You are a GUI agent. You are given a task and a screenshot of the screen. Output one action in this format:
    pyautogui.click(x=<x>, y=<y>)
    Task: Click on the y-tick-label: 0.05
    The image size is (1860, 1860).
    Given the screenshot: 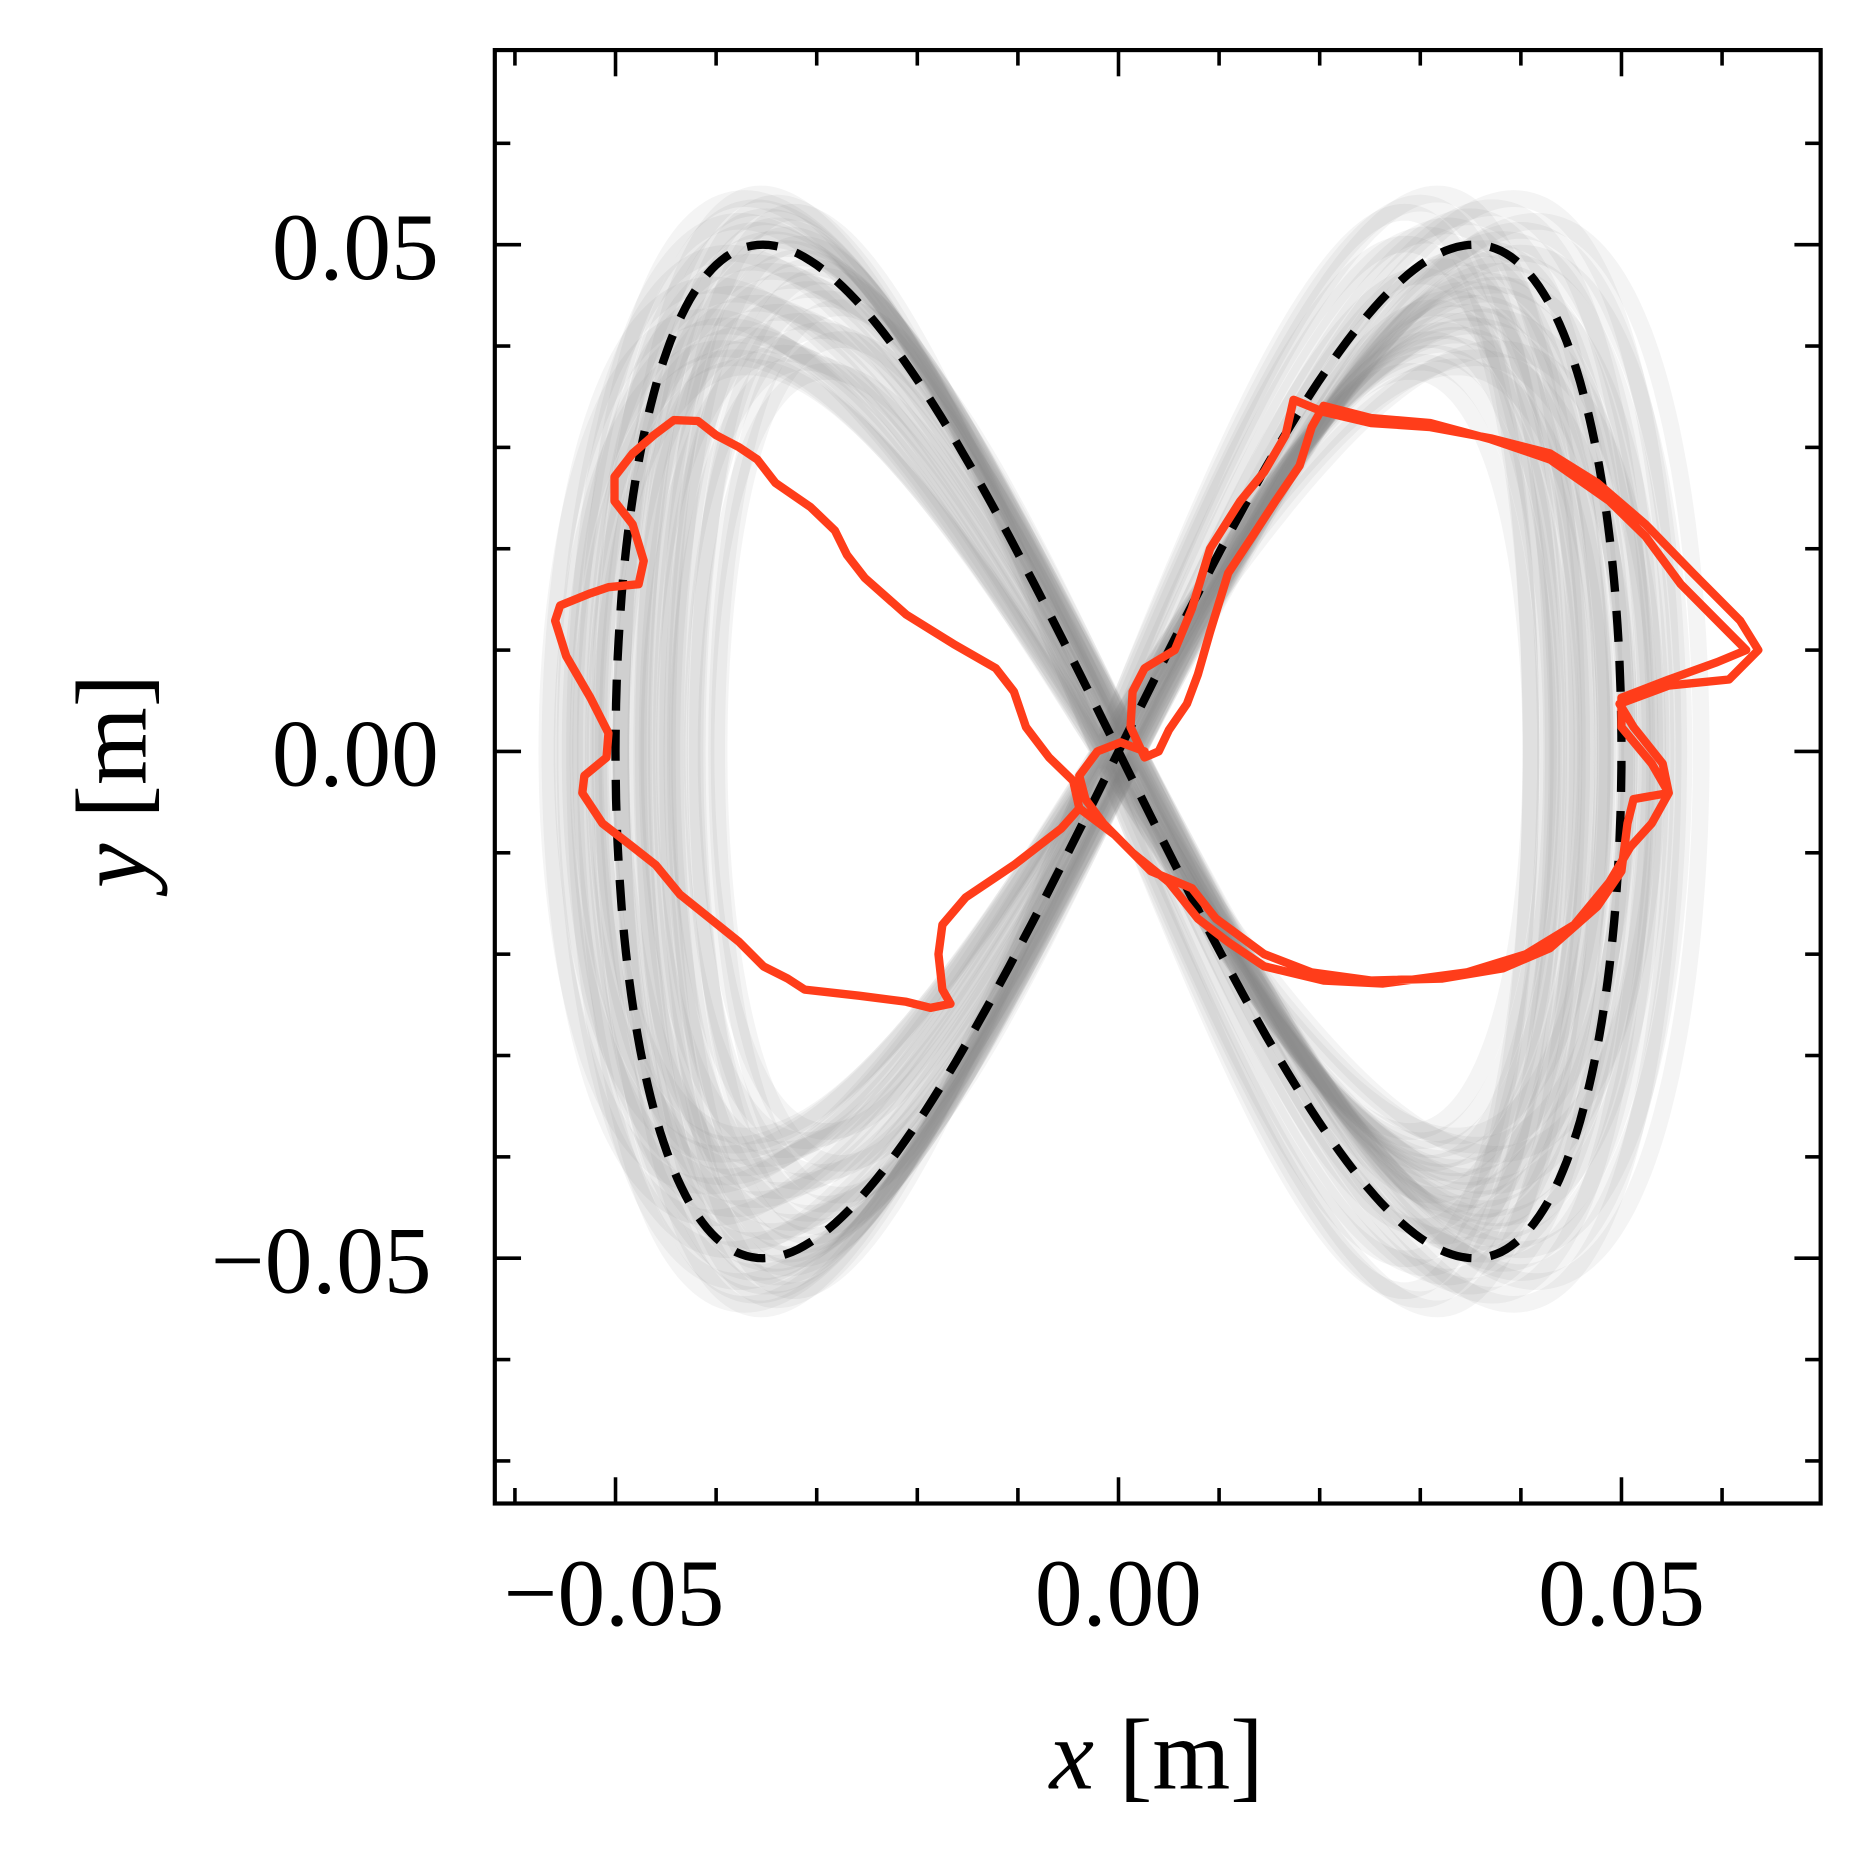 What is the action you would take?
    pyautogui.click(x=355, y=247)
    